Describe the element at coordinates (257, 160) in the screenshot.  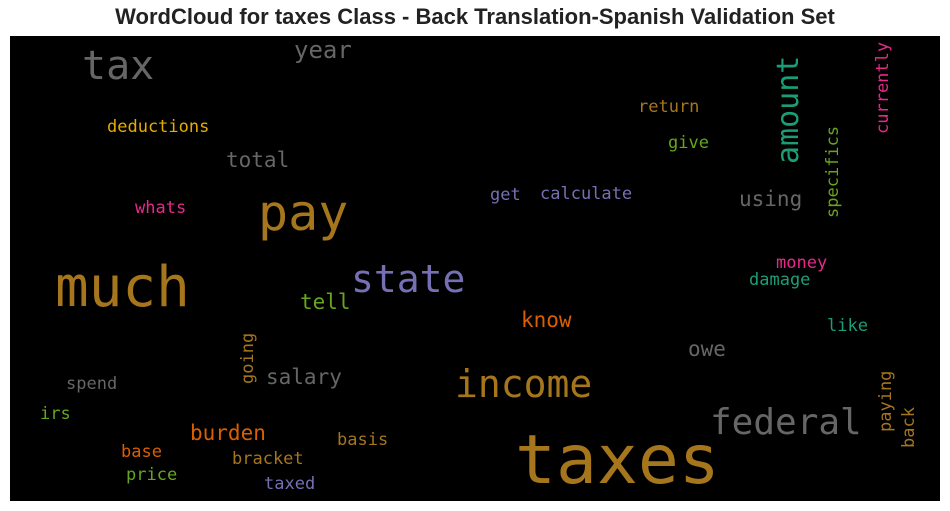
I see `word-total: total` at that location.